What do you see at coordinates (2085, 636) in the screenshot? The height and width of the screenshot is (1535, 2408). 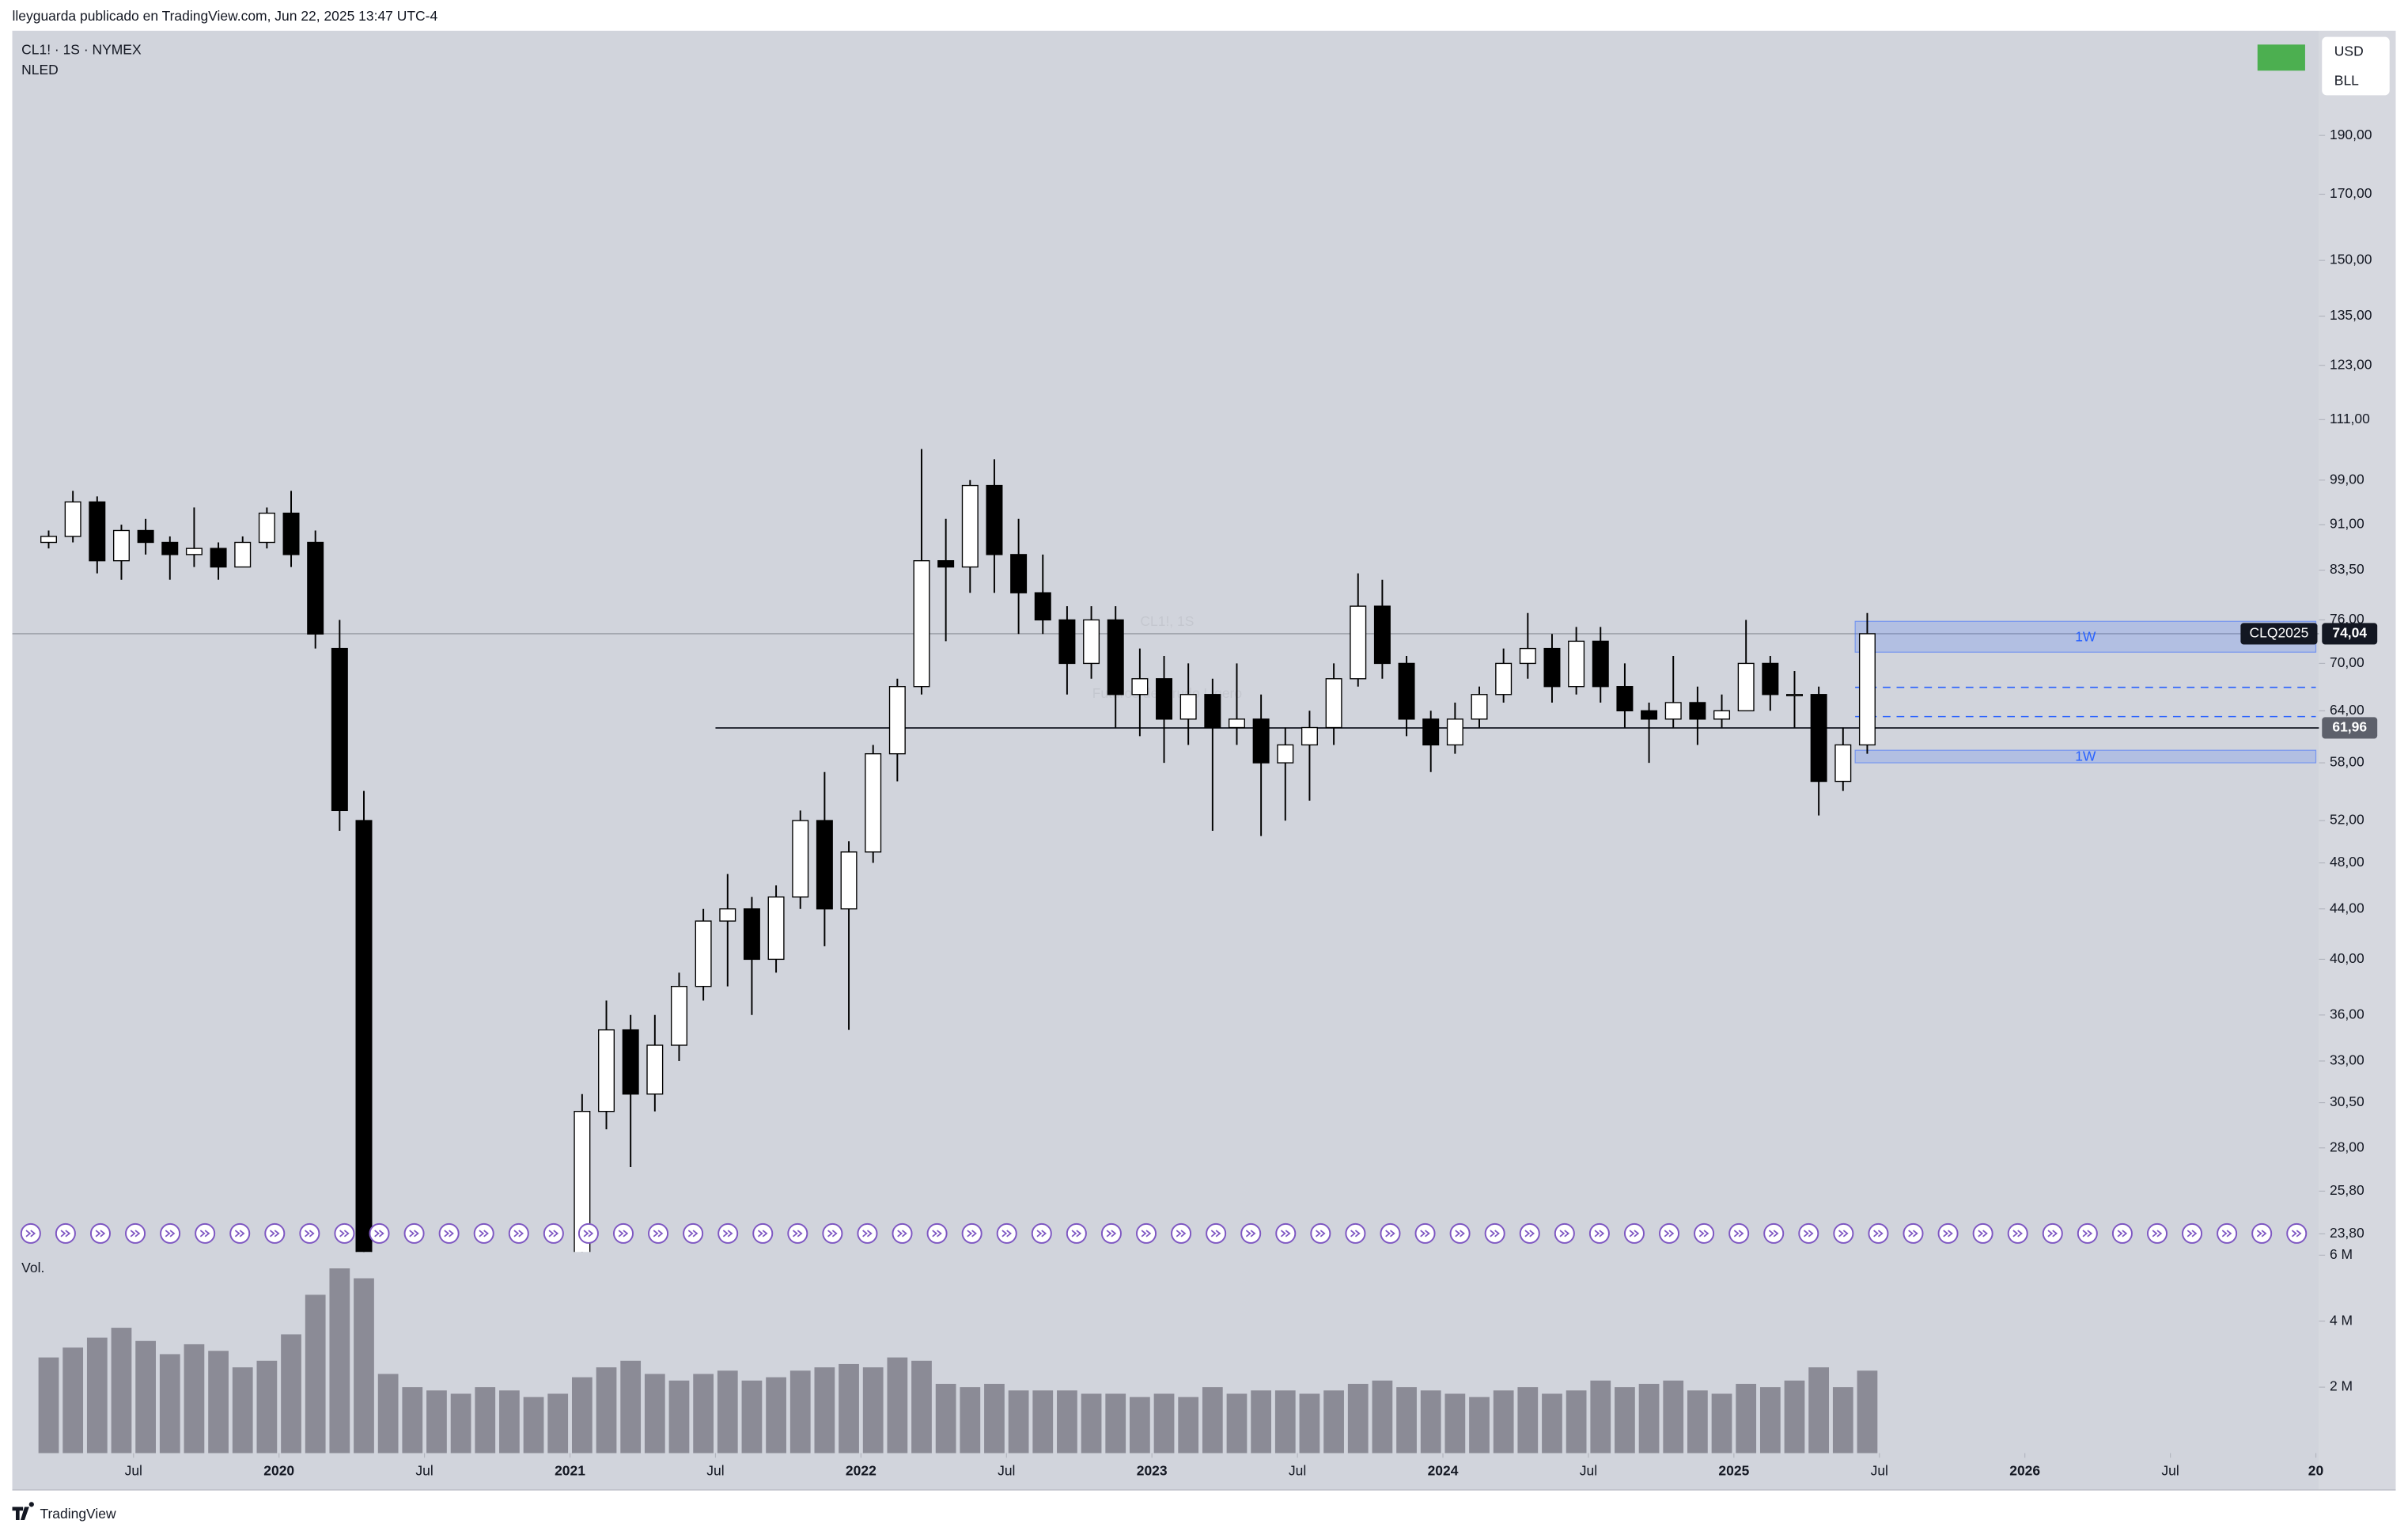 I see `zone` at bounding box center [2085, 636].